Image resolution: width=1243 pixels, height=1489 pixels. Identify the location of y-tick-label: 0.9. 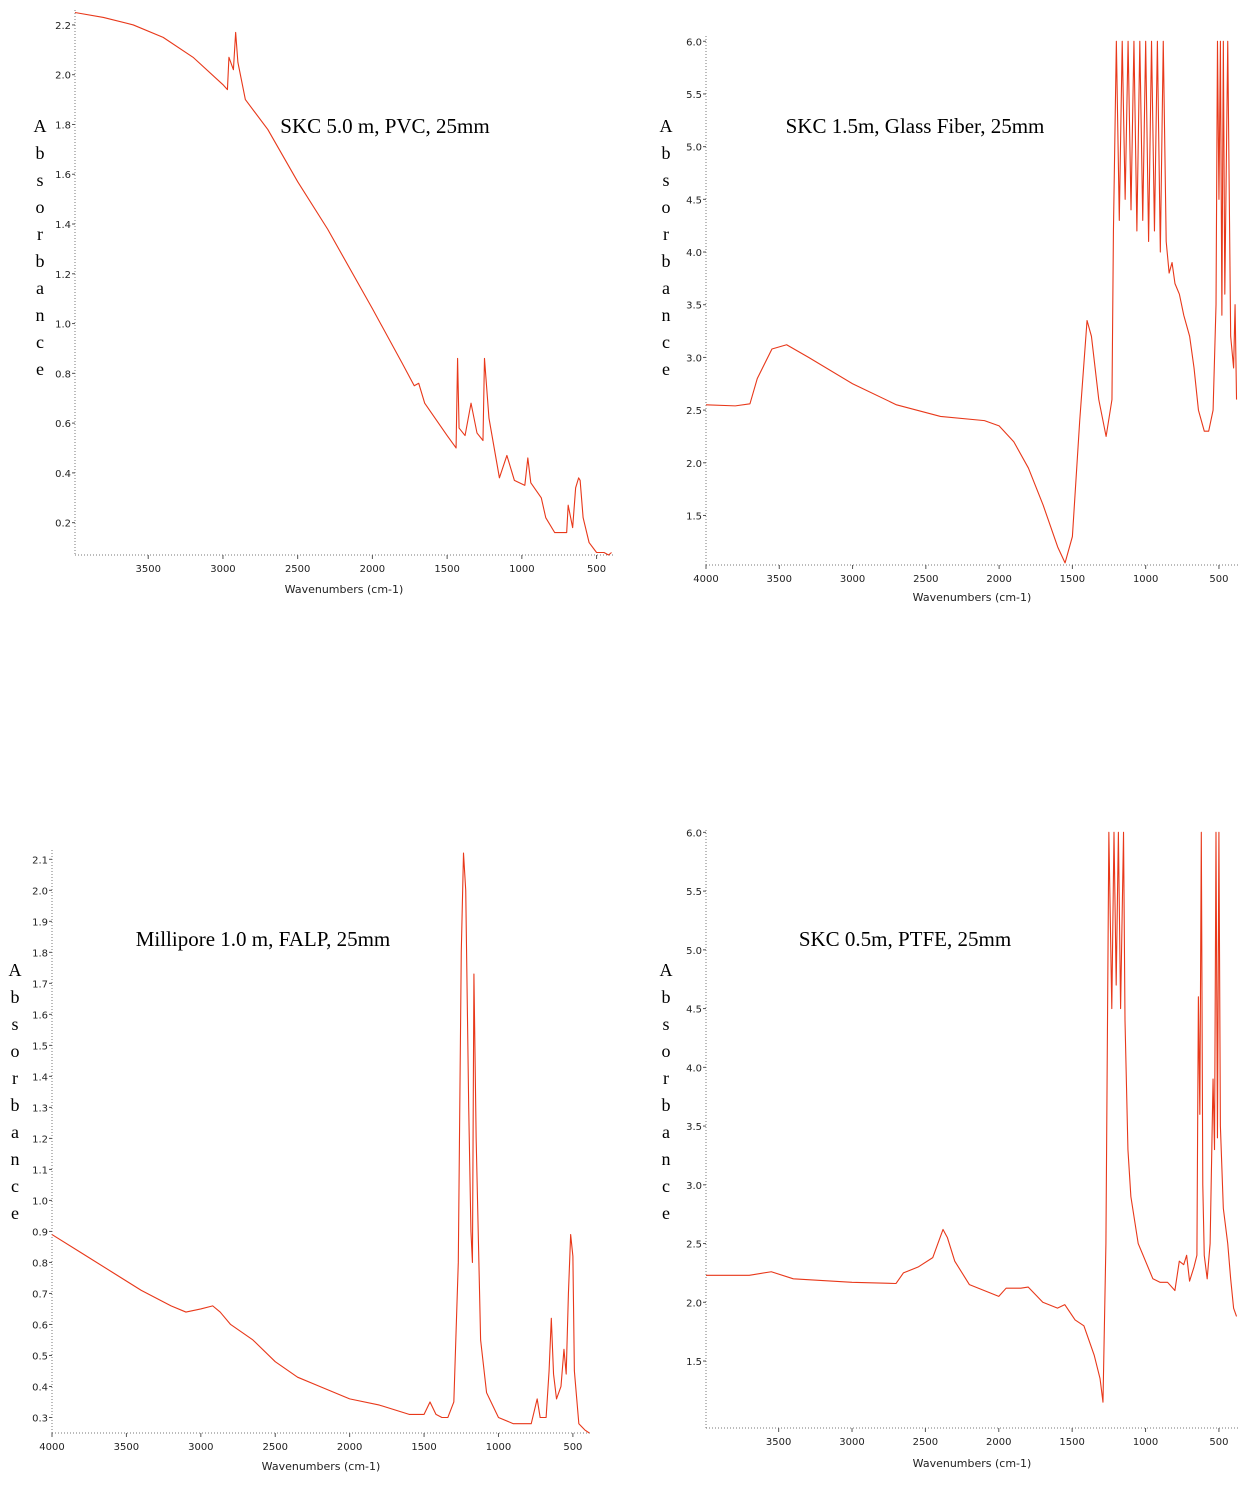
(40, 1232).